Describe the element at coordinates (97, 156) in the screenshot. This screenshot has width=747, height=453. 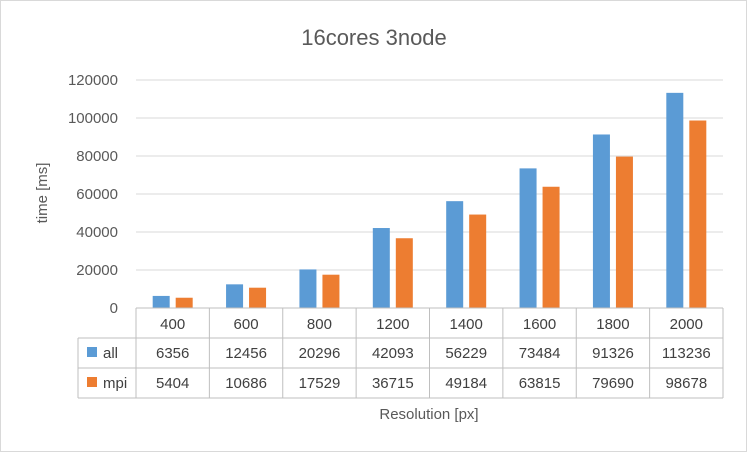
I see `y-tick-label: 80000` at that location.